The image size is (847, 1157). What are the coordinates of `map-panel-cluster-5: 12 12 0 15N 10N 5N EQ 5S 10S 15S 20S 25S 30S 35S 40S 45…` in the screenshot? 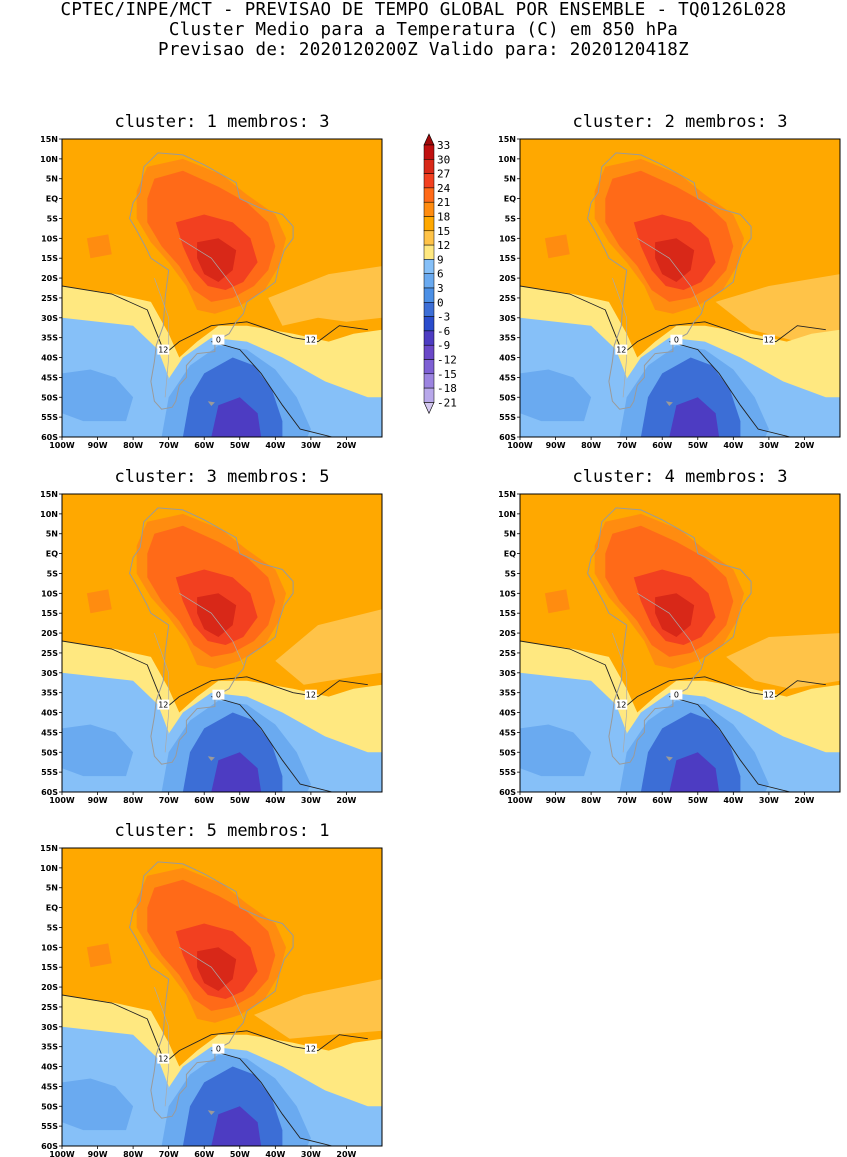 It's located at (211, 1000).